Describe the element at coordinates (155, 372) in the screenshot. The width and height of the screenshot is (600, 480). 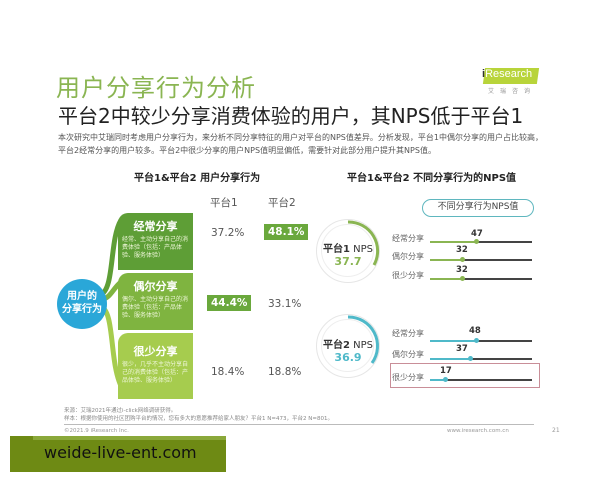
I see `card-desc: 很少，几乎不主动分享自己的消费体验（包括：产品体验、服务体验）` at that location.